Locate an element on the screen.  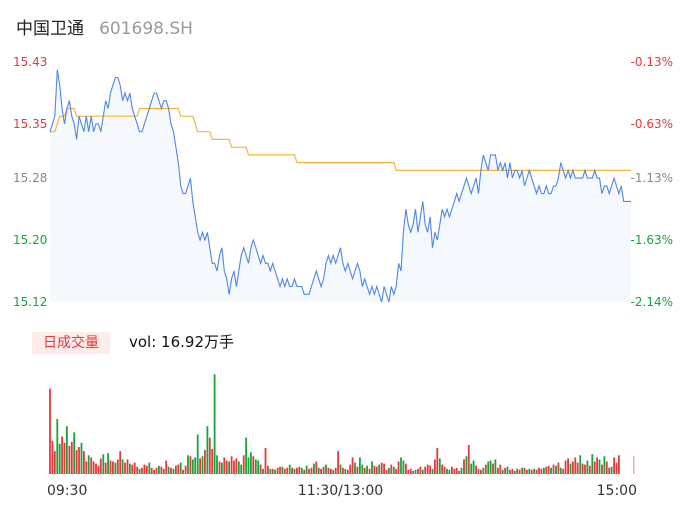
volume-tab-button: 日成交量 is located at coordinates (71, 343).